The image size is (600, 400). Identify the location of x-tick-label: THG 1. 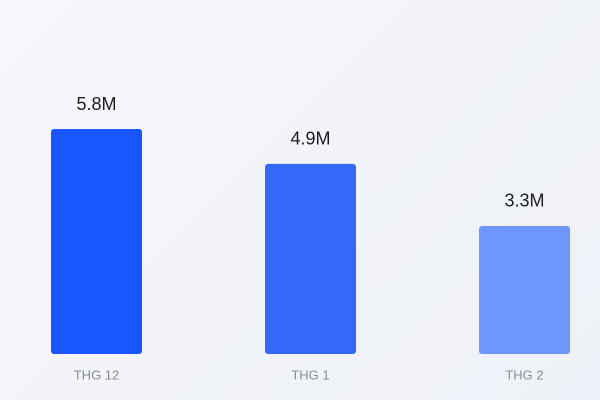
(310, 374).